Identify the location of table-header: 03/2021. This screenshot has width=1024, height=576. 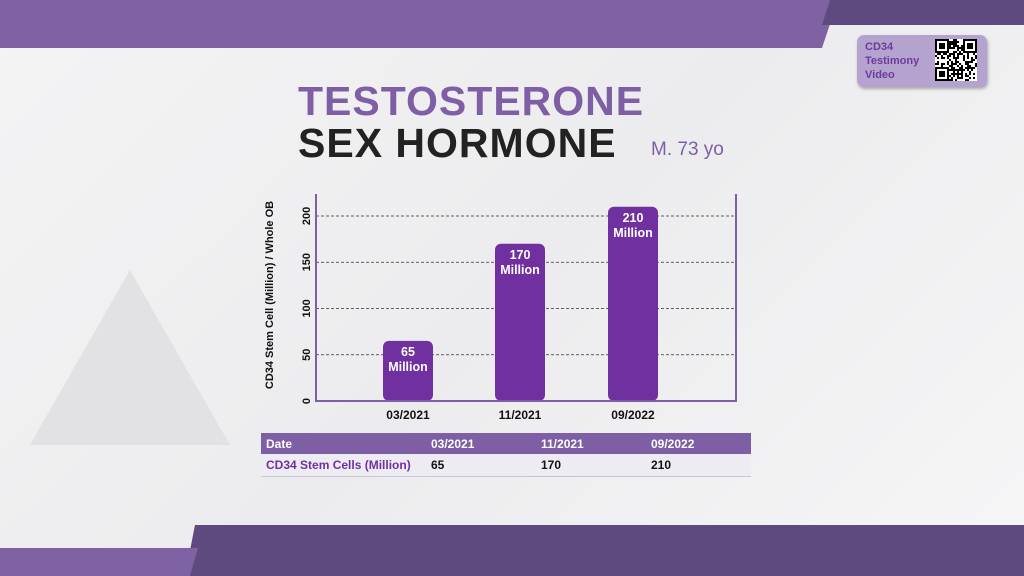
(481, 443).